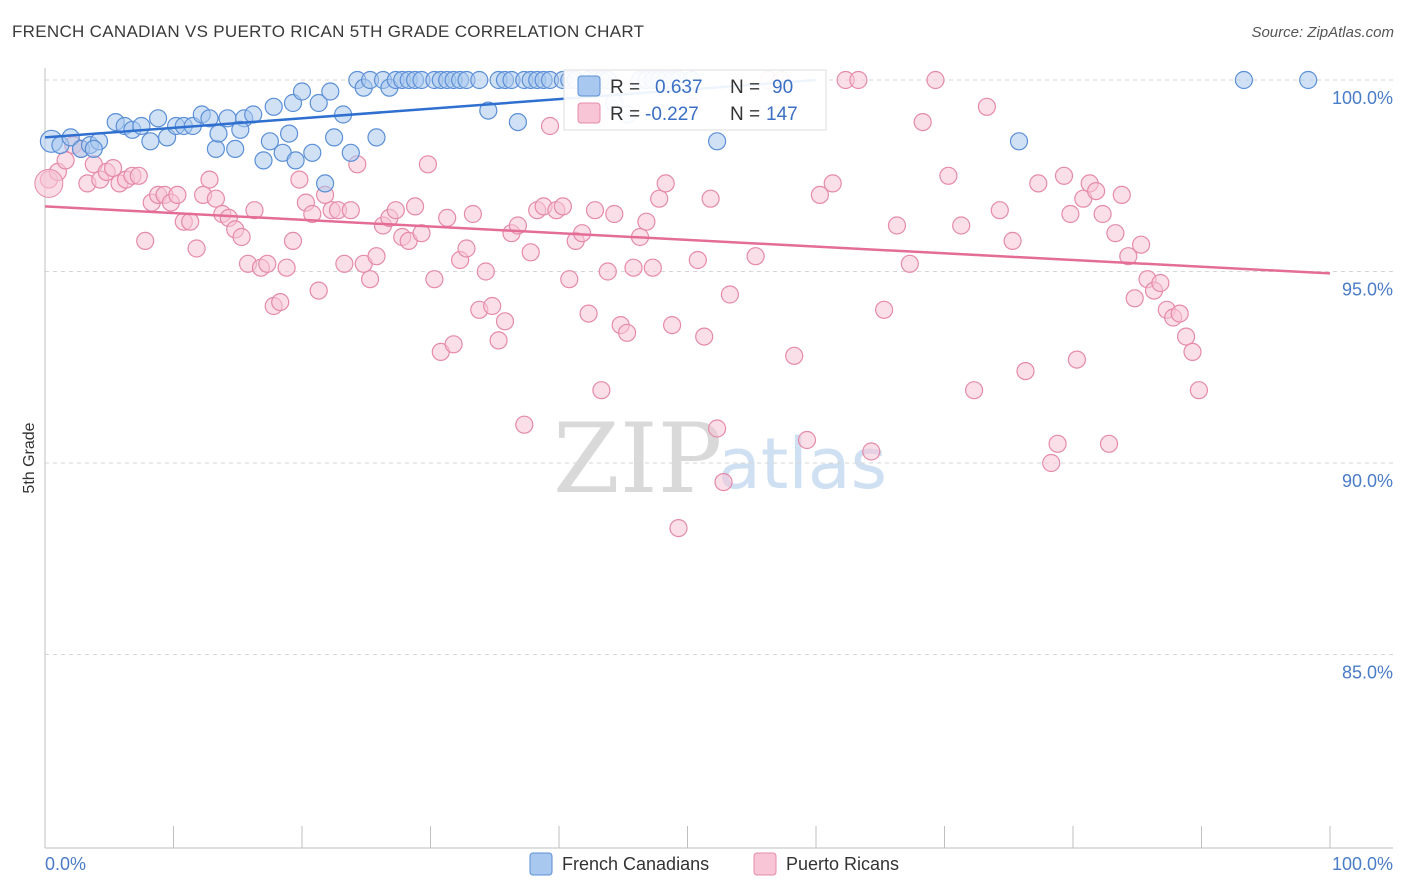  I want to click on stats-pink-n-value: 147, so click(782, 114).